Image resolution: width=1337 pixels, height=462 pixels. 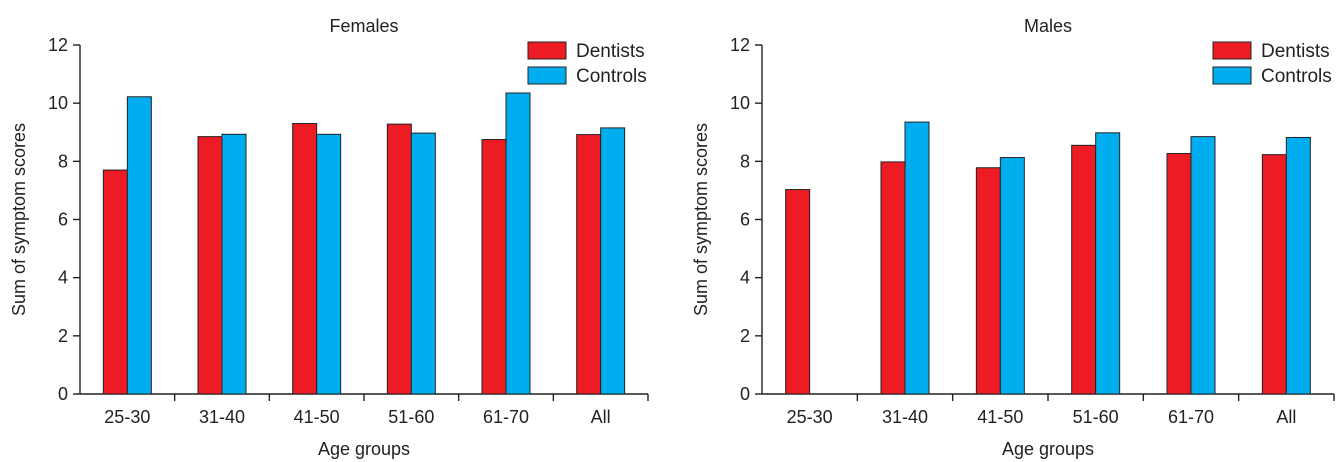 What do you see at coordinates (1048, 26) in the screenshot?
I see `chart-title: Males` at bounding box center [1048, 26].